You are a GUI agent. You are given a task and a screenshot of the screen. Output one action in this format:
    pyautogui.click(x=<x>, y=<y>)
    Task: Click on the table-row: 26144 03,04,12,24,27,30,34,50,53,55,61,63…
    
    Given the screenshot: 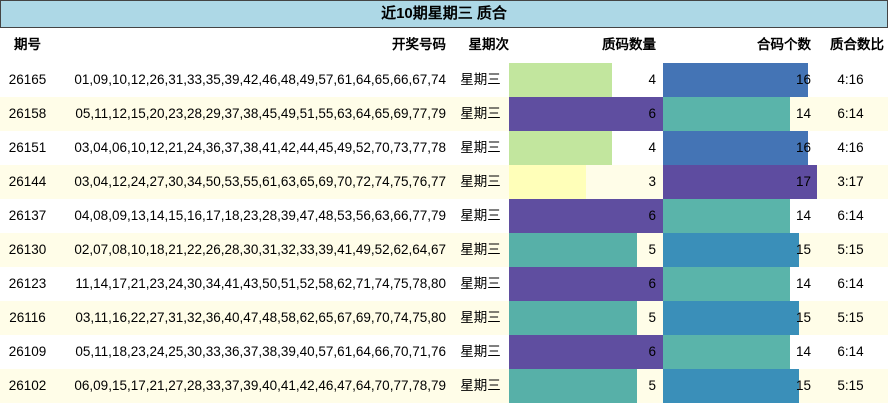 What is the action you would take?
    pyautogui.click(x=444, y=182)
    